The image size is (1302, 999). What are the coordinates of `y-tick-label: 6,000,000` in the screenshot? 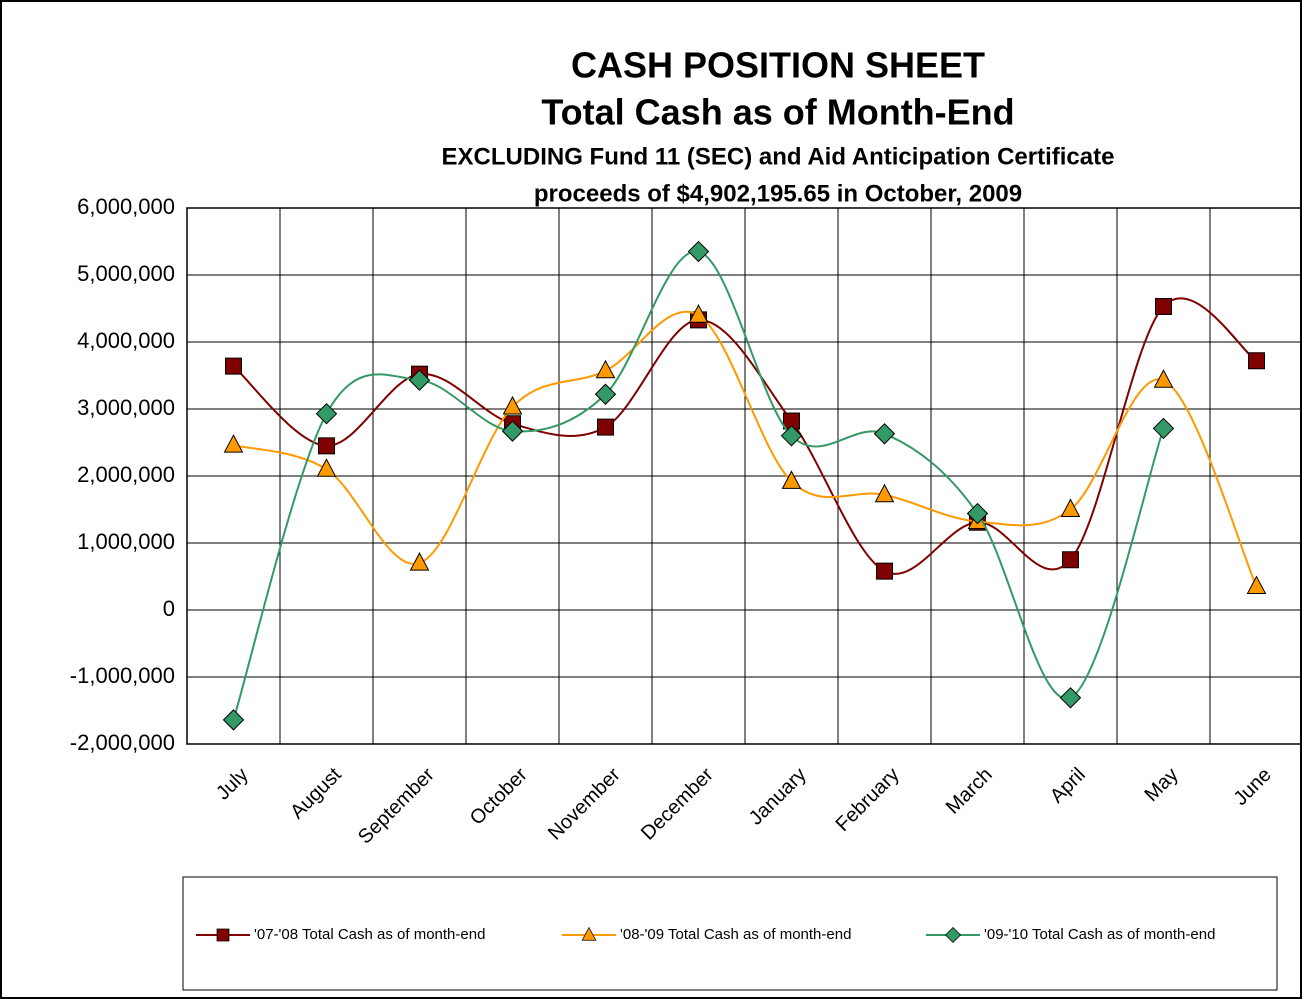 It's located at (126, 206).